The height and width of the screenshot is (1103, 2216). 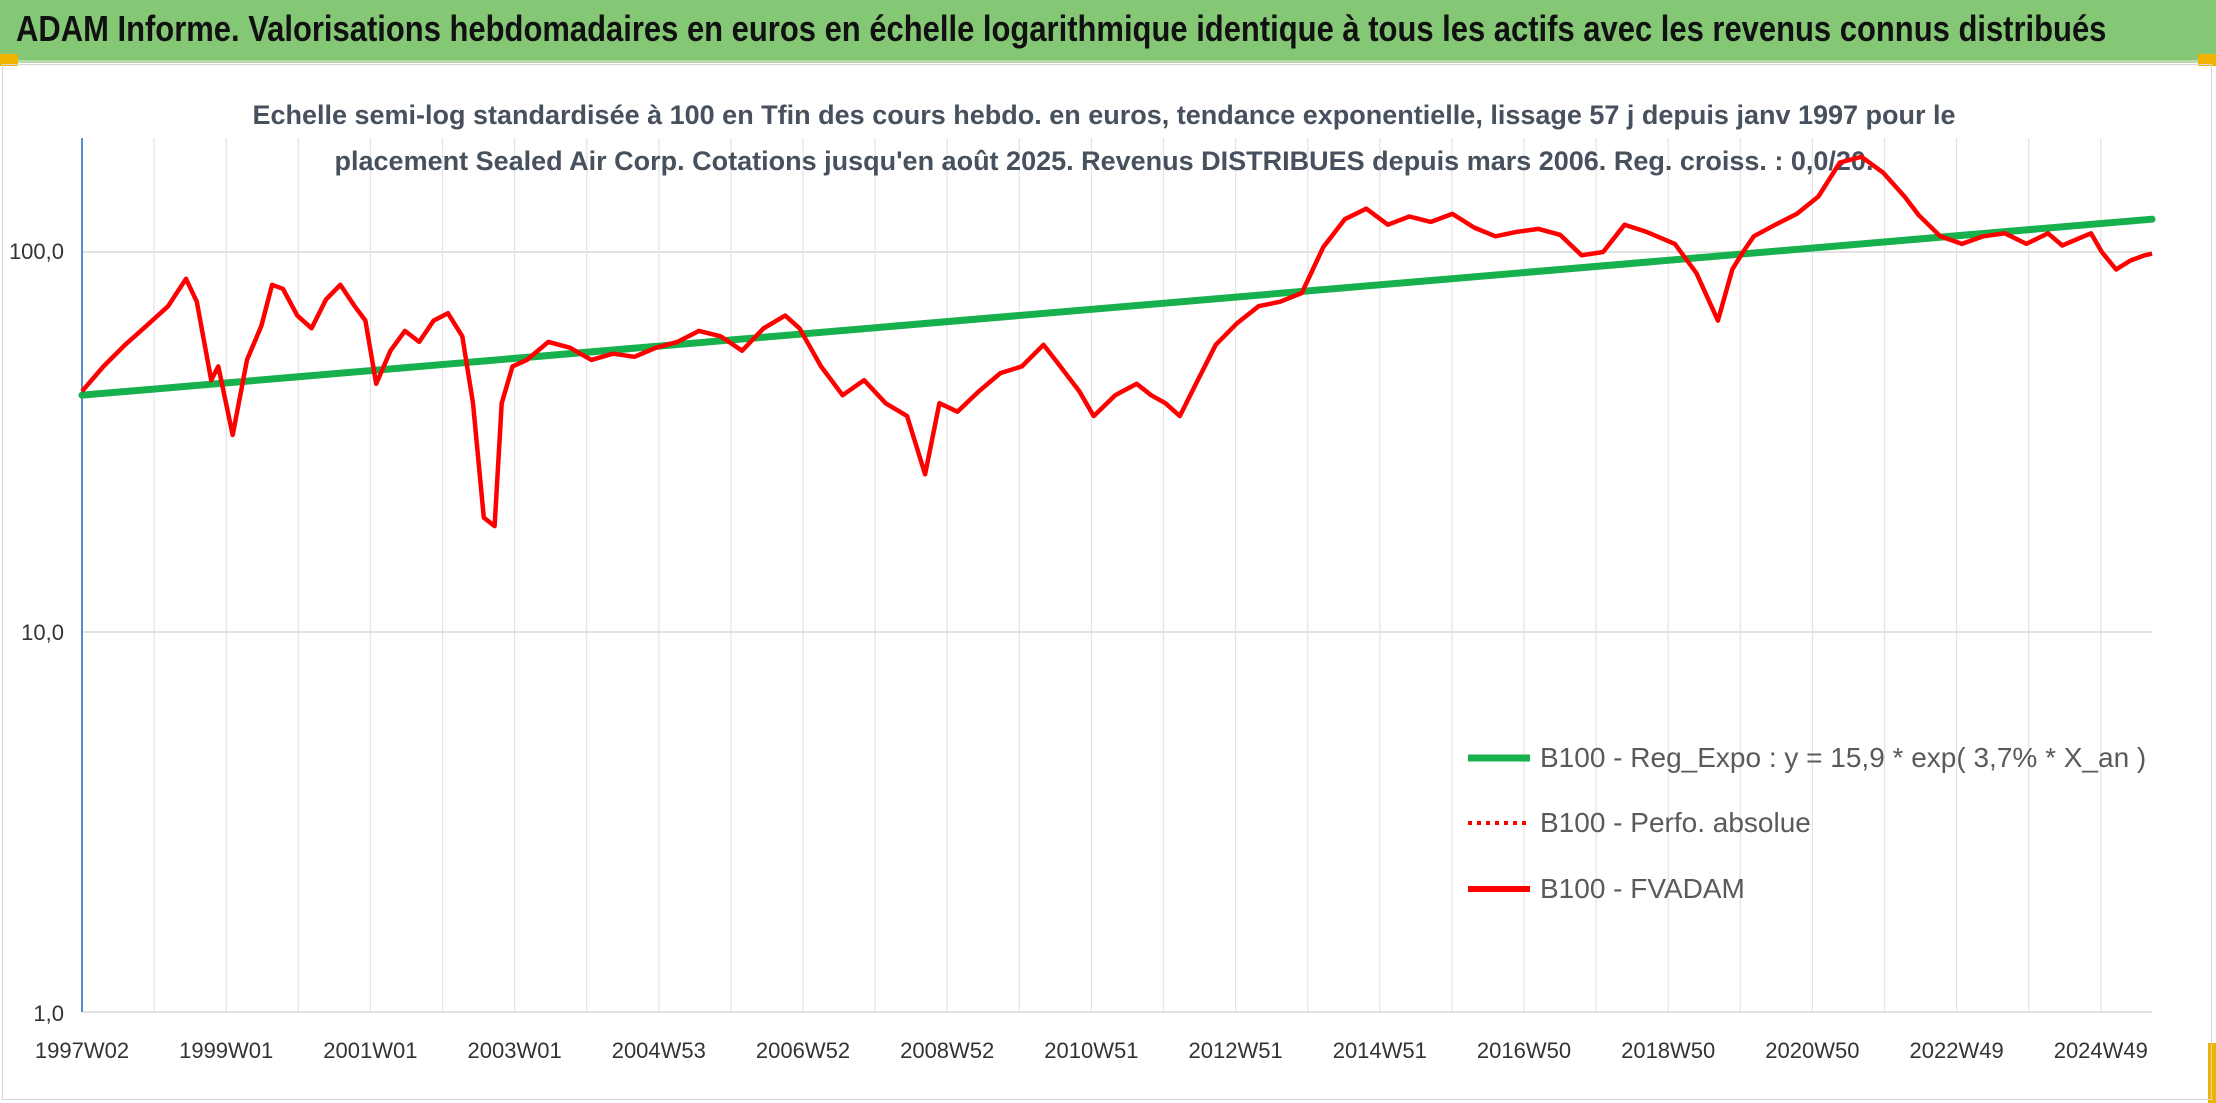 What do you see at coordinates (2212, 1073) in the screenshot?
I see `corner-accent-bottom-right` at bounding box center [2212, 1073].